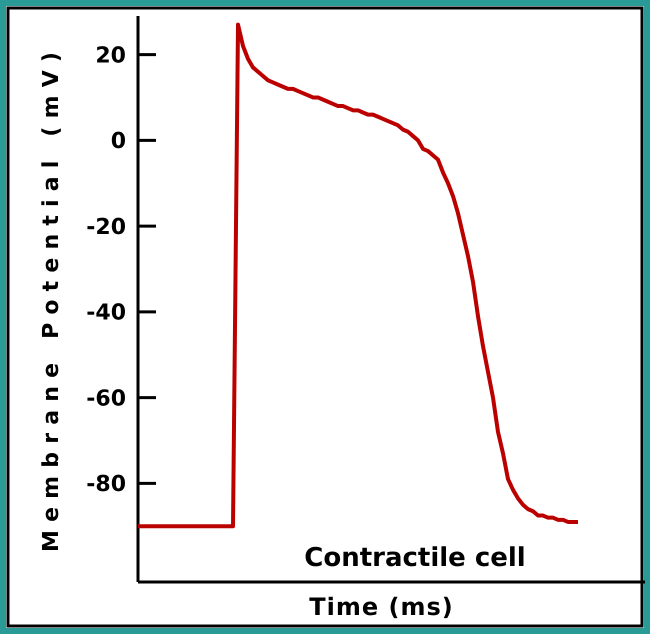  I want to click on y-tick-label: -20, so click(106, 227).